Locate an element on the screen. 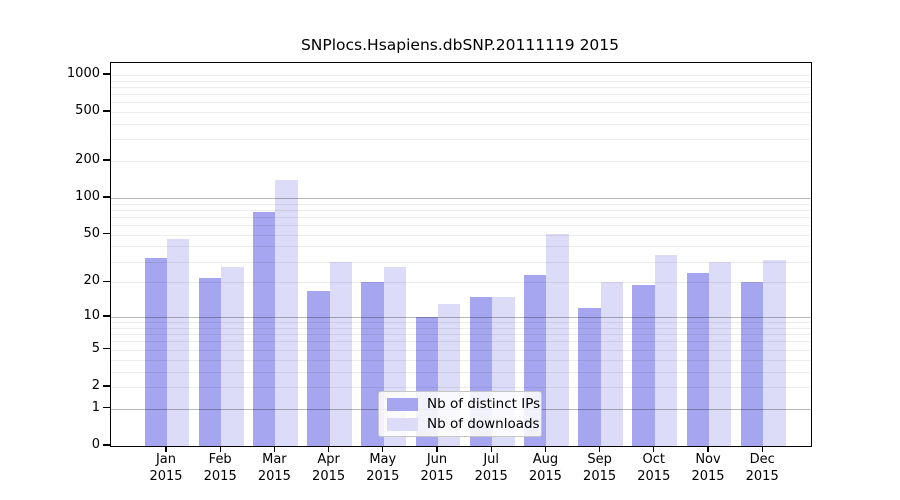  x-tick-jun is located at coordinates (437, 449).